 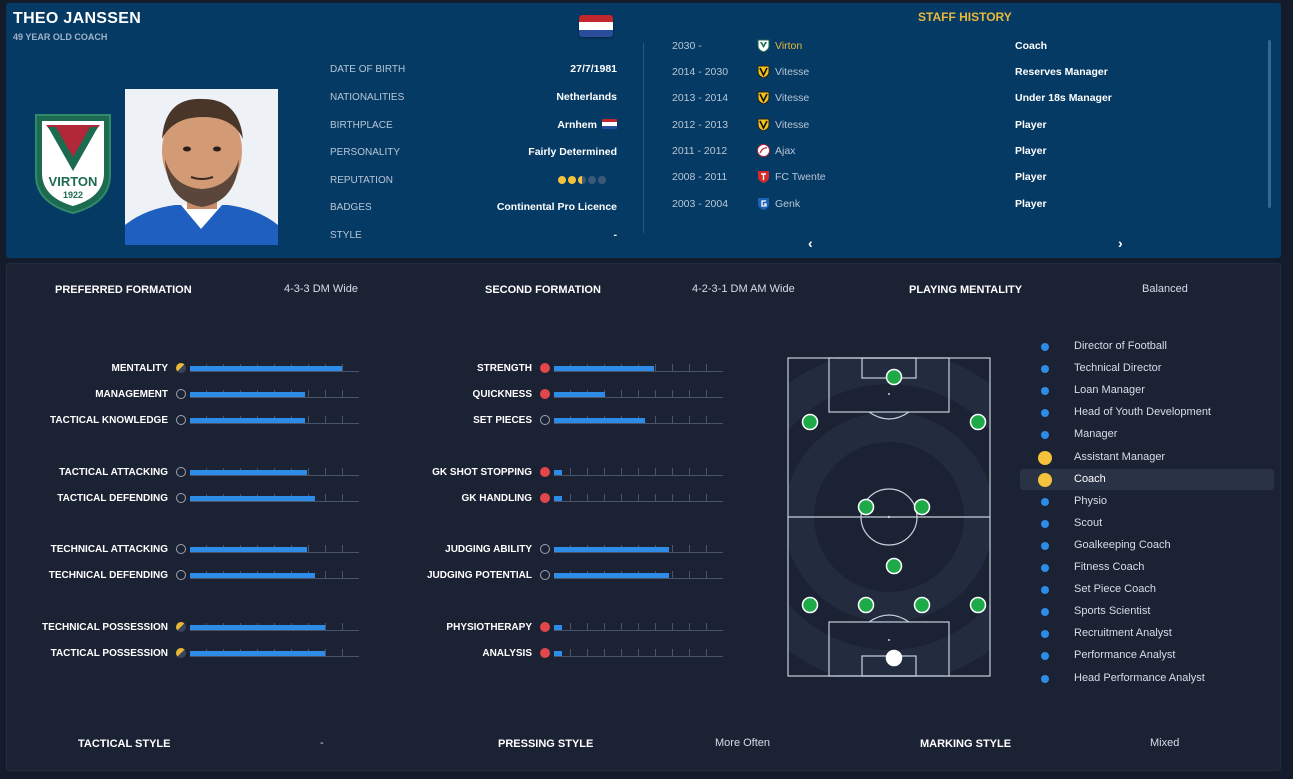 I want to click on vitesse-icon, so click(x=763, y=125).